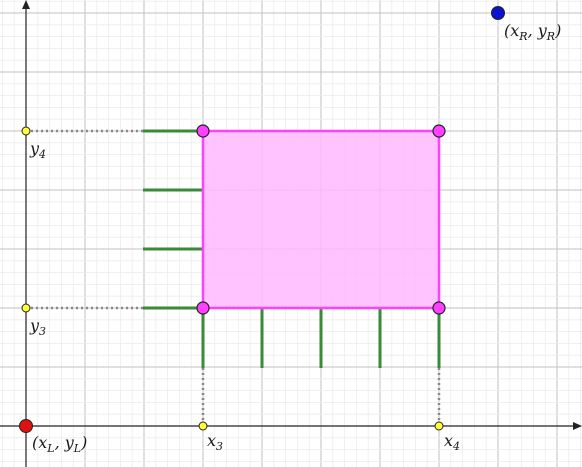 This screenshot has height=467, width=582. Describe the element at coordinates (203, 308) in the screenshot. I see `corner-bottom-left` at that location.